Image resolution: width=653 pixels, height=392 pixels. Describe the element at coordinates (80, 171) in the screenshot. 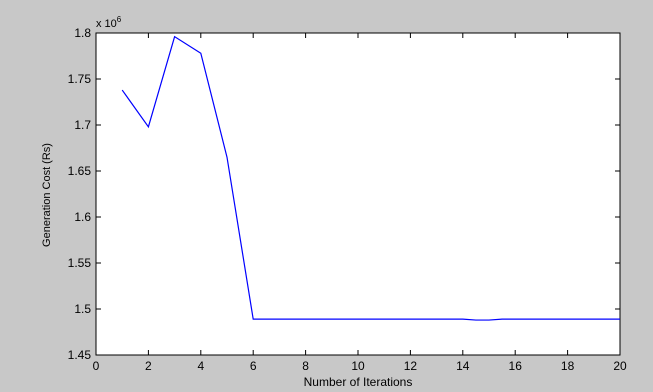

I see `y-tick-label: 1.65` at that location.